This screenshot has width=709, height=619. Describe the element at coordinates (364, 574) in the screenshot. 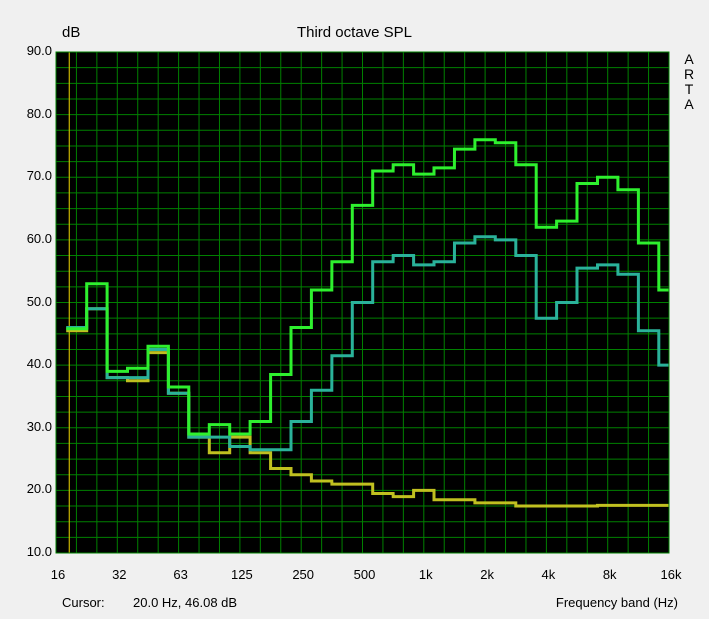

I see `x-tick-label: 500` at that location.